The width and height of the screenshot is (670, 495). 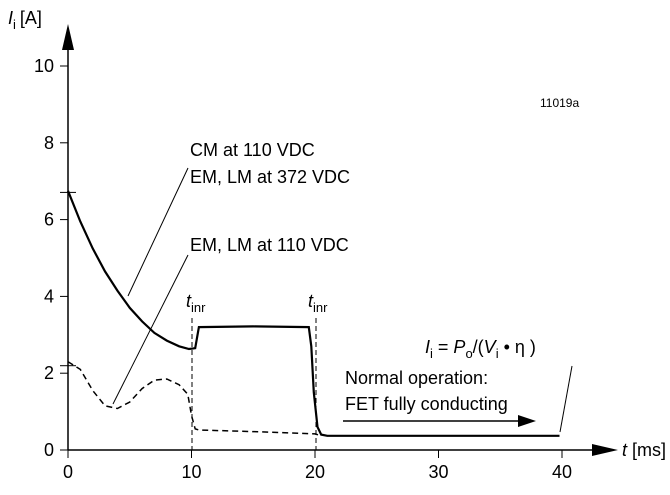 What do you see at coordinates (150, 329) in the screenshot?
I see `leader-em-label` at bounding box center [150, 329].